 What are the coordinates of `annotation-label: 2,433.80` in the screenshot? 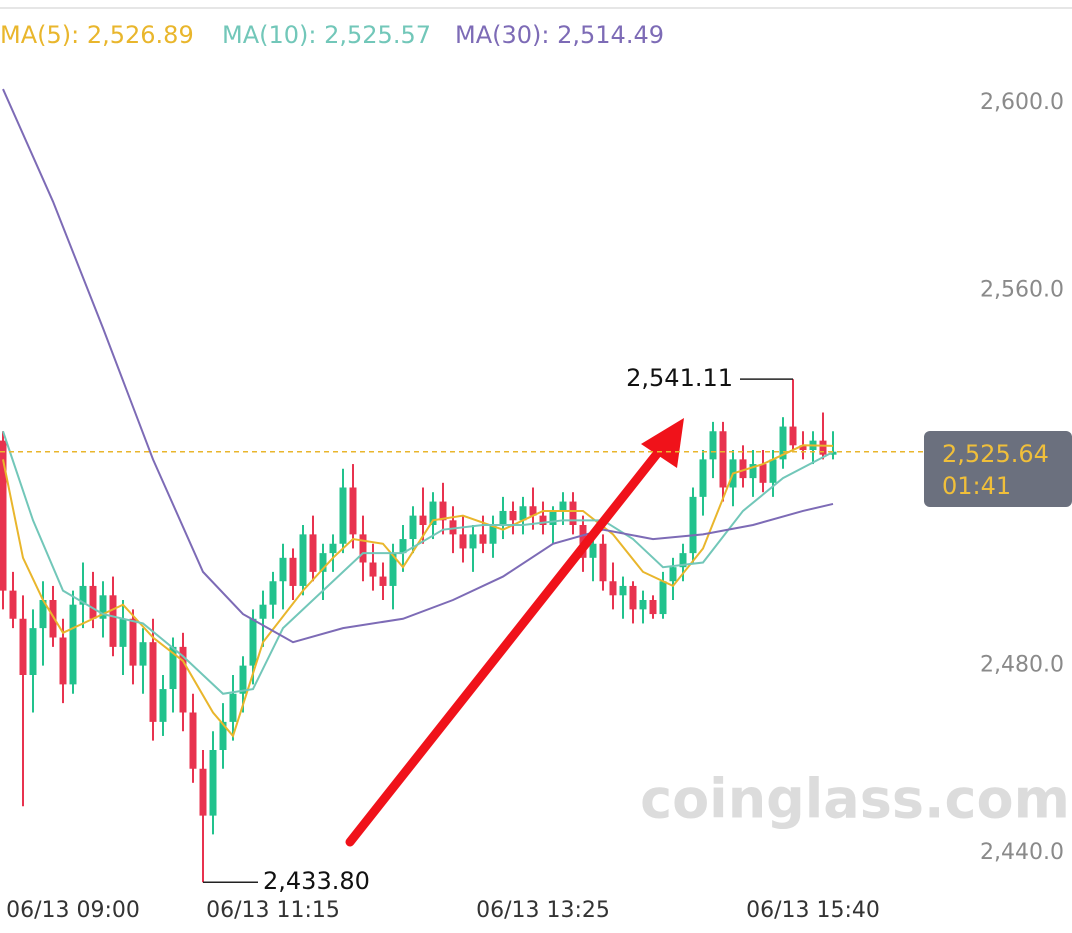 It's located at (316, 881).